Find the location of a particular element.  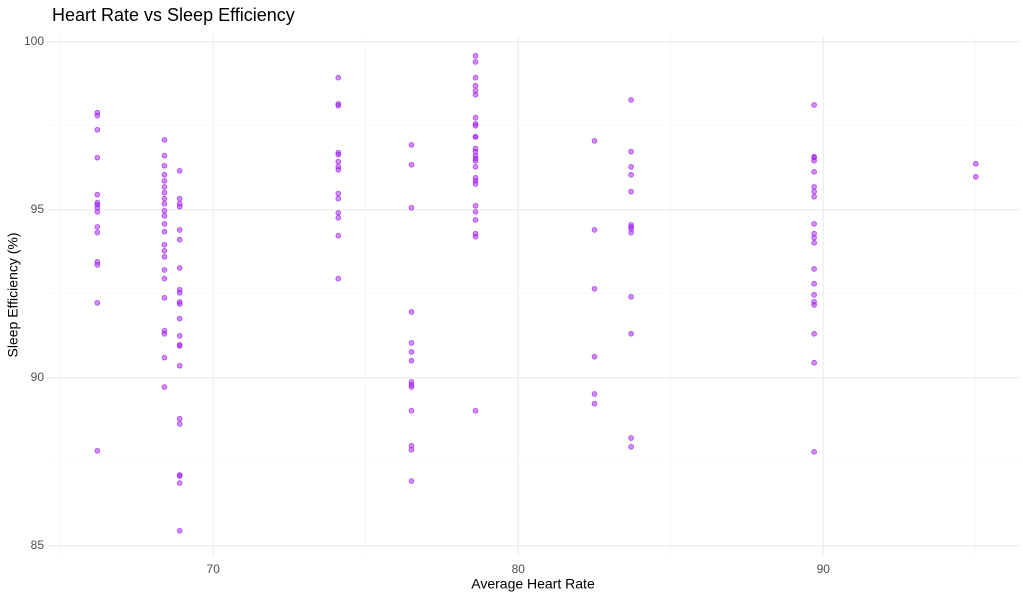

chart-title: Heart Rate vs Sleep Efficiency is located at coordinates (173, 15).